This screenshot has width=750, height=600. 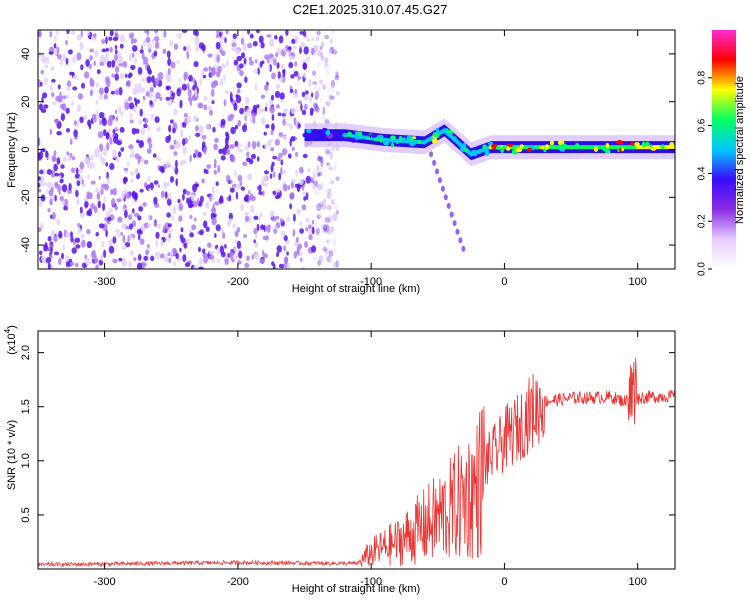 I want to click on snr-scale-exponent: 4, so click(x=7, y=330).